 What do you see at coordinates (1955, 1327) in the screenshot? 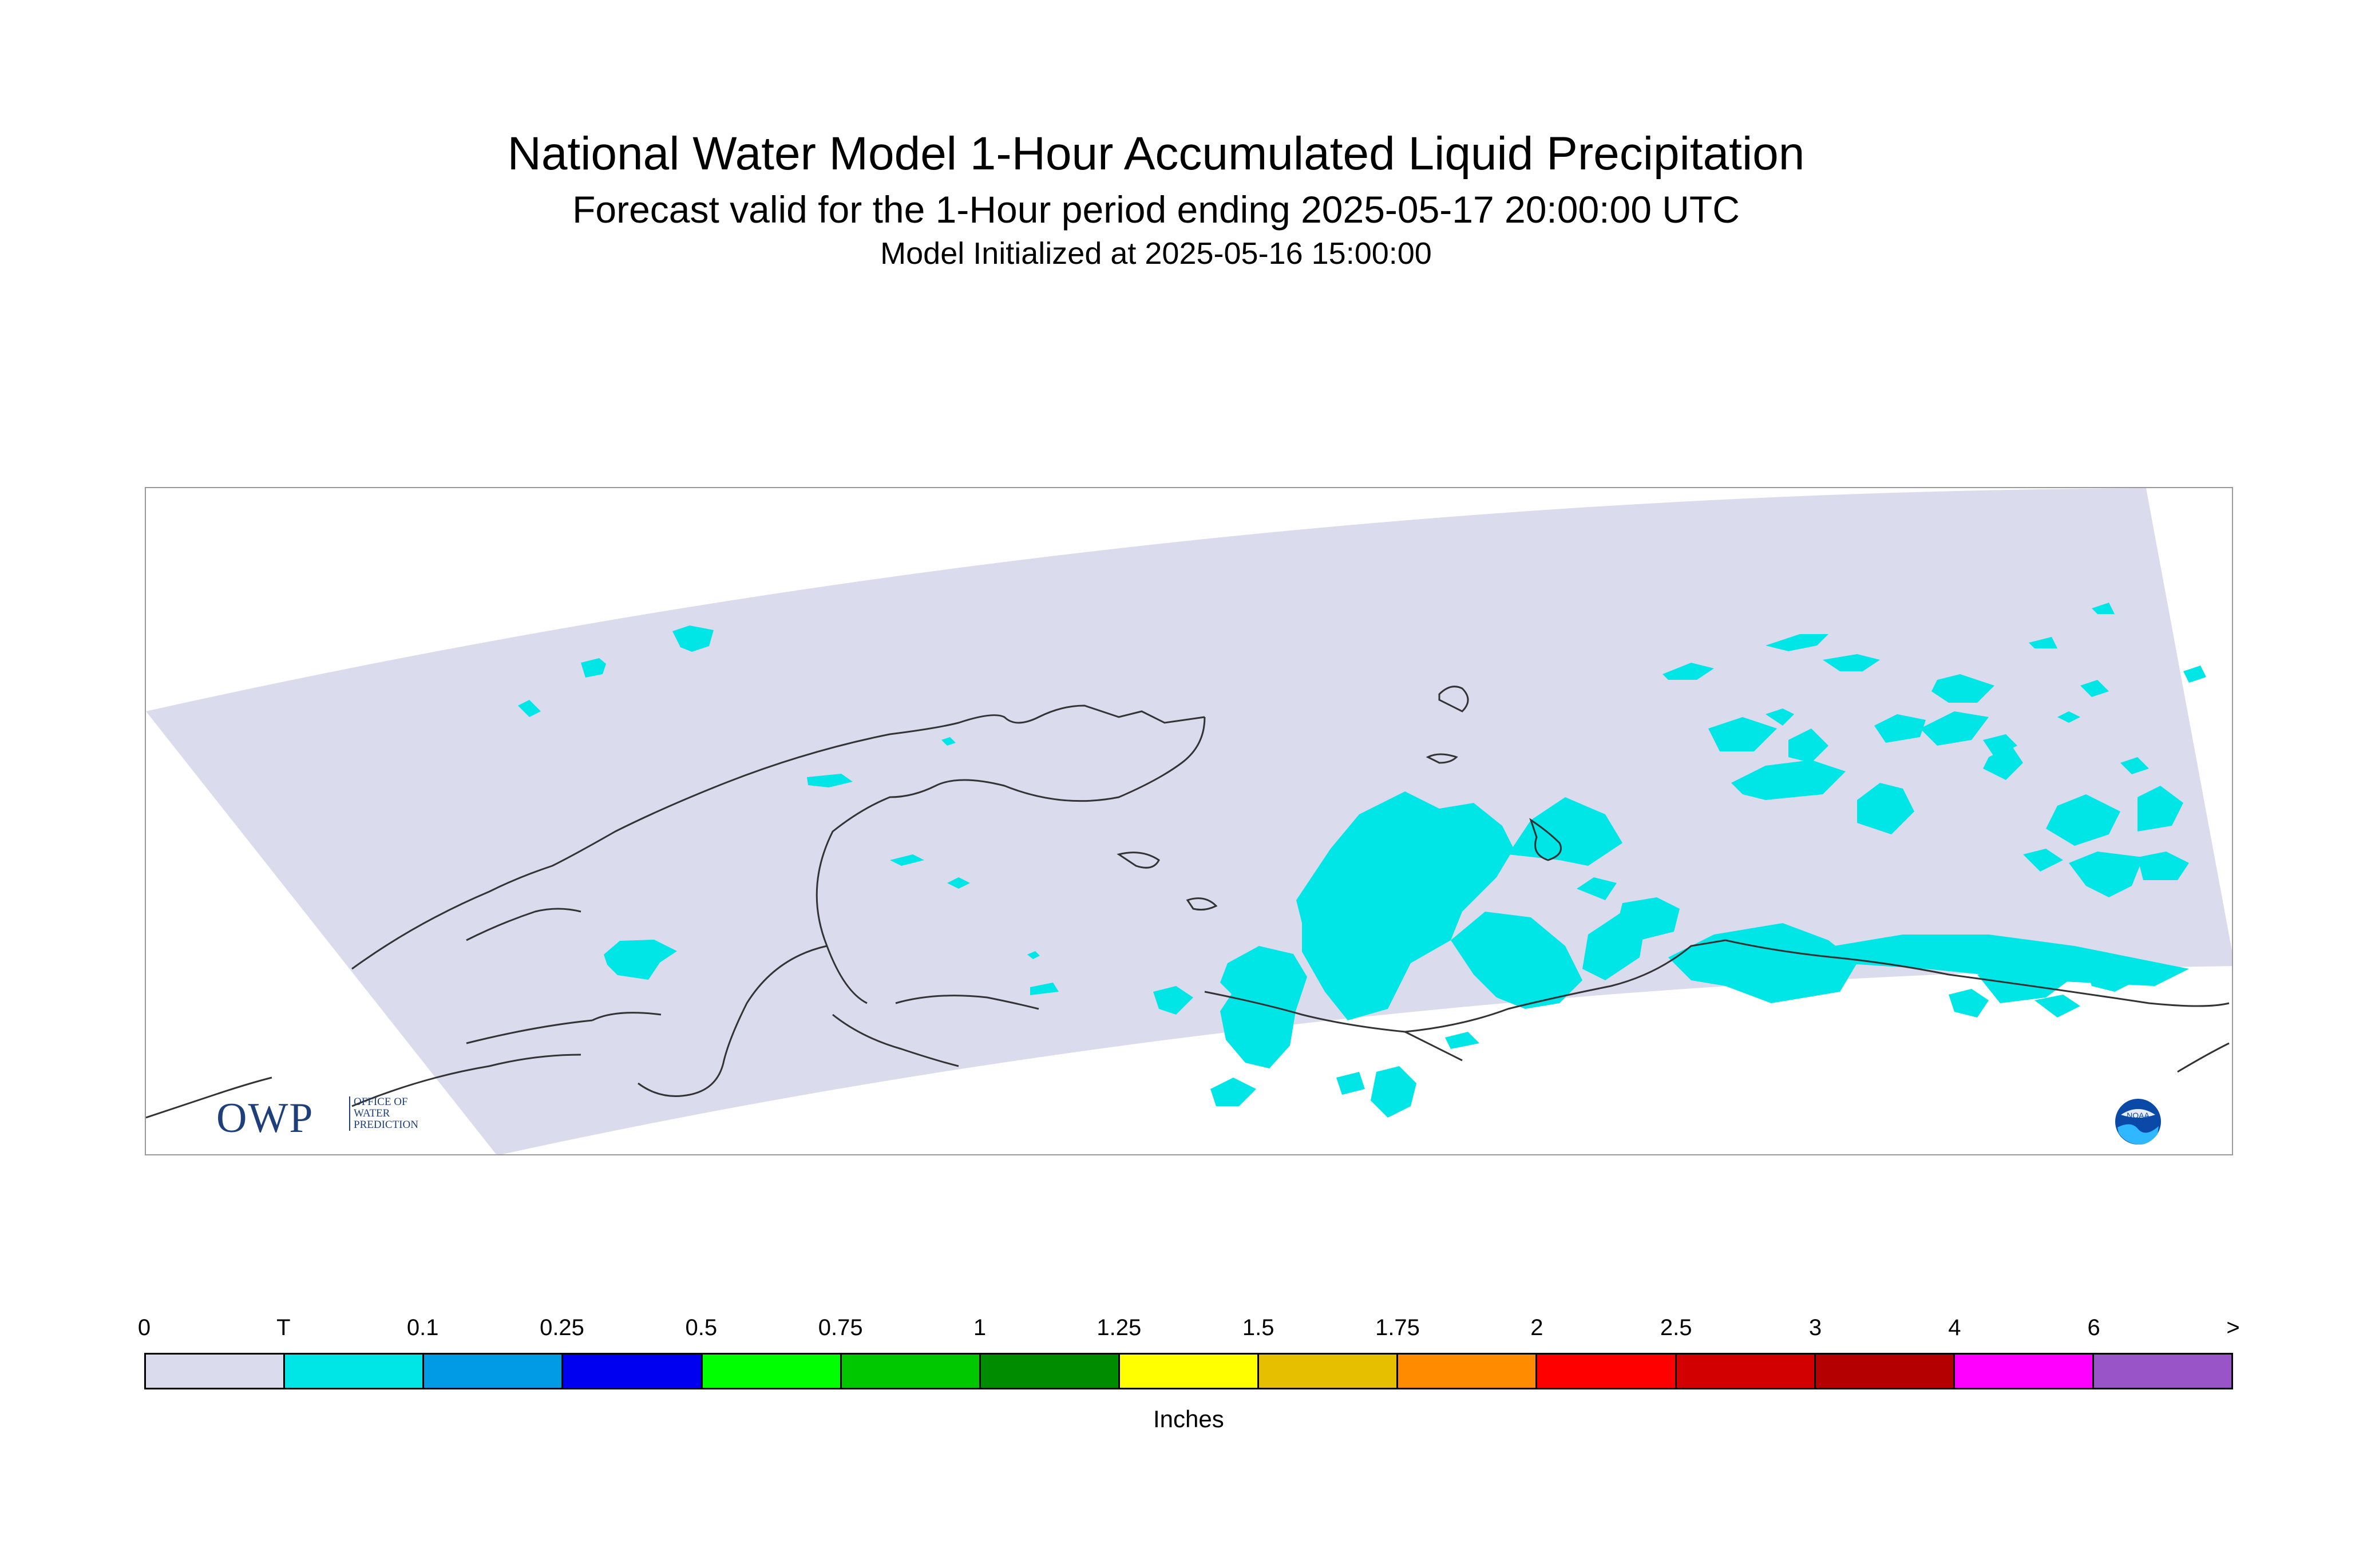
I see `legend-label-13: 4` at bounding box center [1955, 1327].